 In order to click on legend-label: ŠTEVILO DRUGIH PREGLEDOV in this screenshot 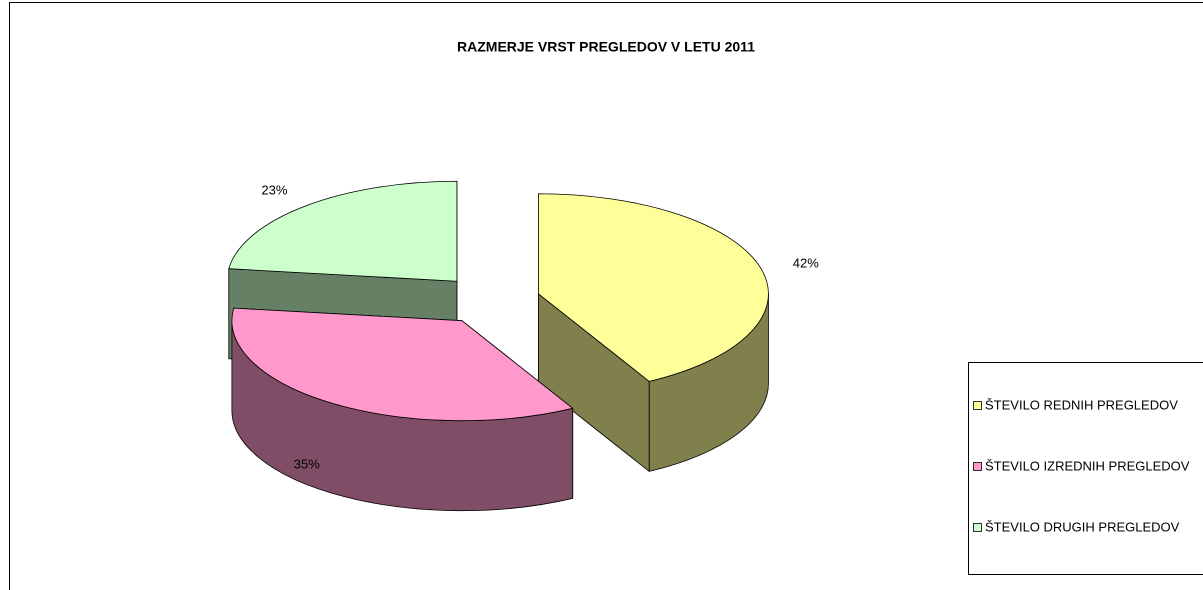, I will do `click(1082, 526)`.